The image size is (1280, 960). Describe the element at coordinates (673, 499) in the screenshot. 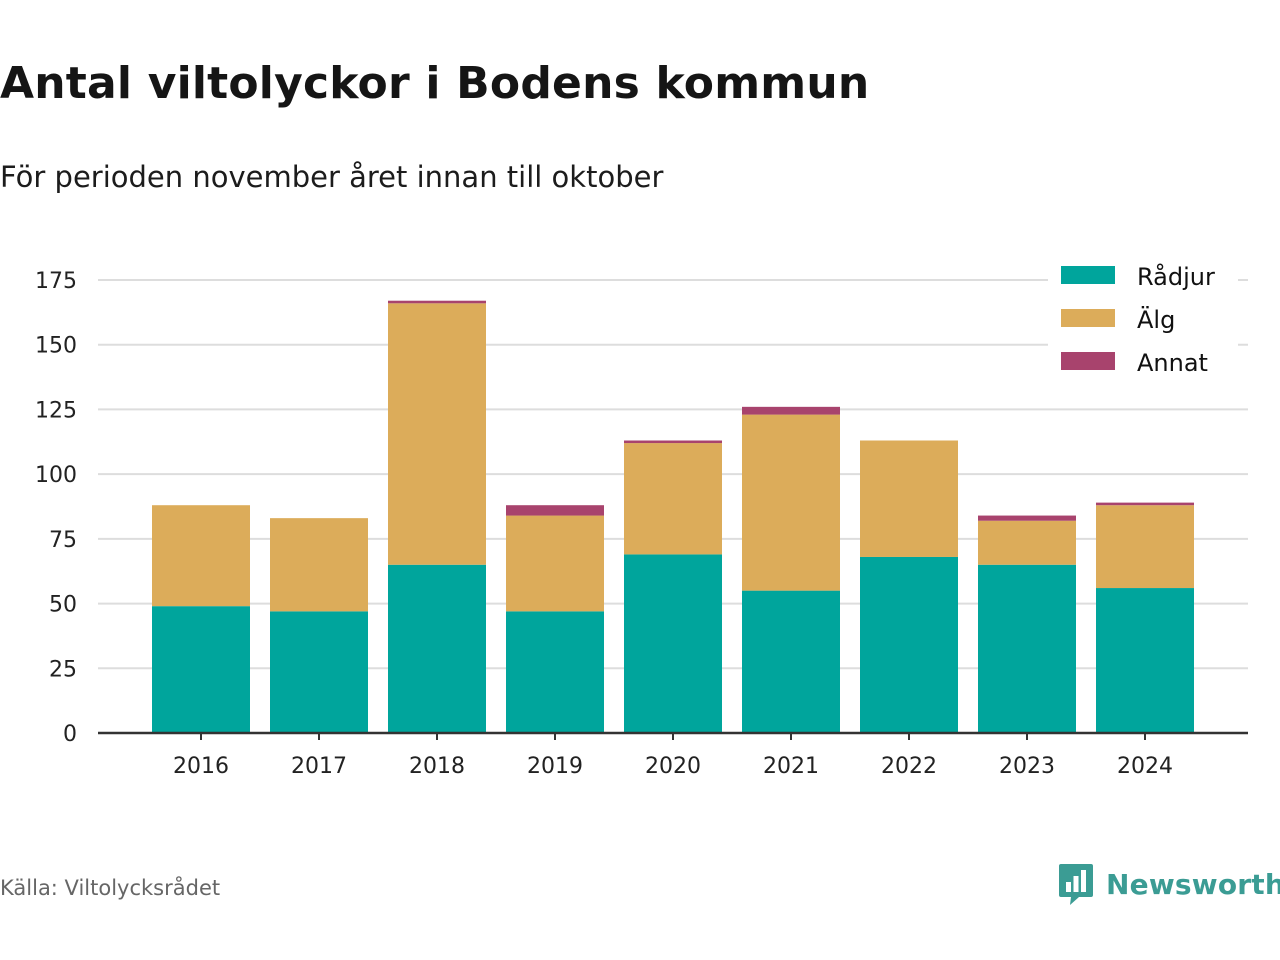

I see `bar-segment-alg-2020` at that location.